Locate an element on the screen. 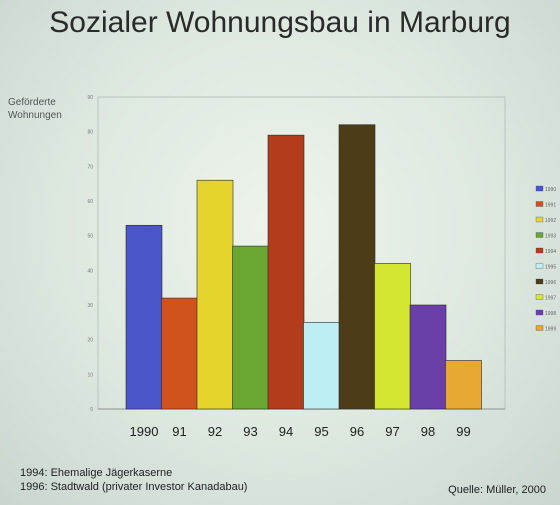 Image resolution: width=560 pixels, height=505 pixels. source-note: Quelle: Müller, 2000 is located at coordinates (497, 490).